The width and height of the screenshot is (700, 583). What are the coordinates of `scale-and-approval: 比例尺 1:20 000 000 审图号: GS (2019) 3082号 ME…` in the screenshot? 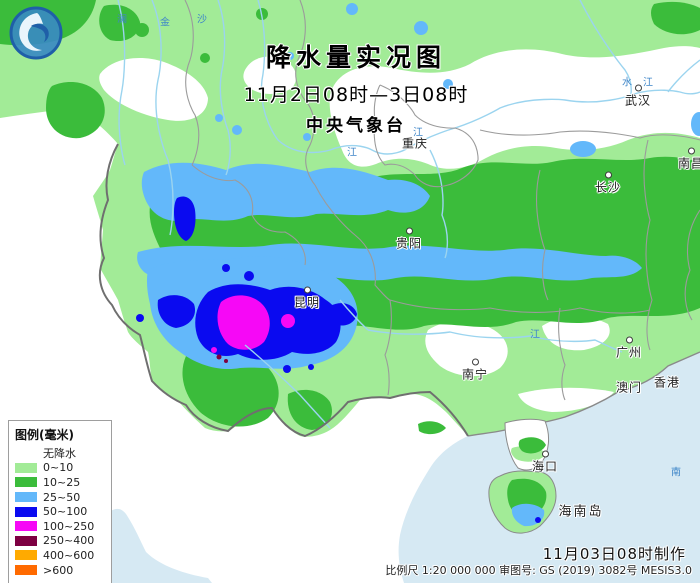 It's located at (538, 570).